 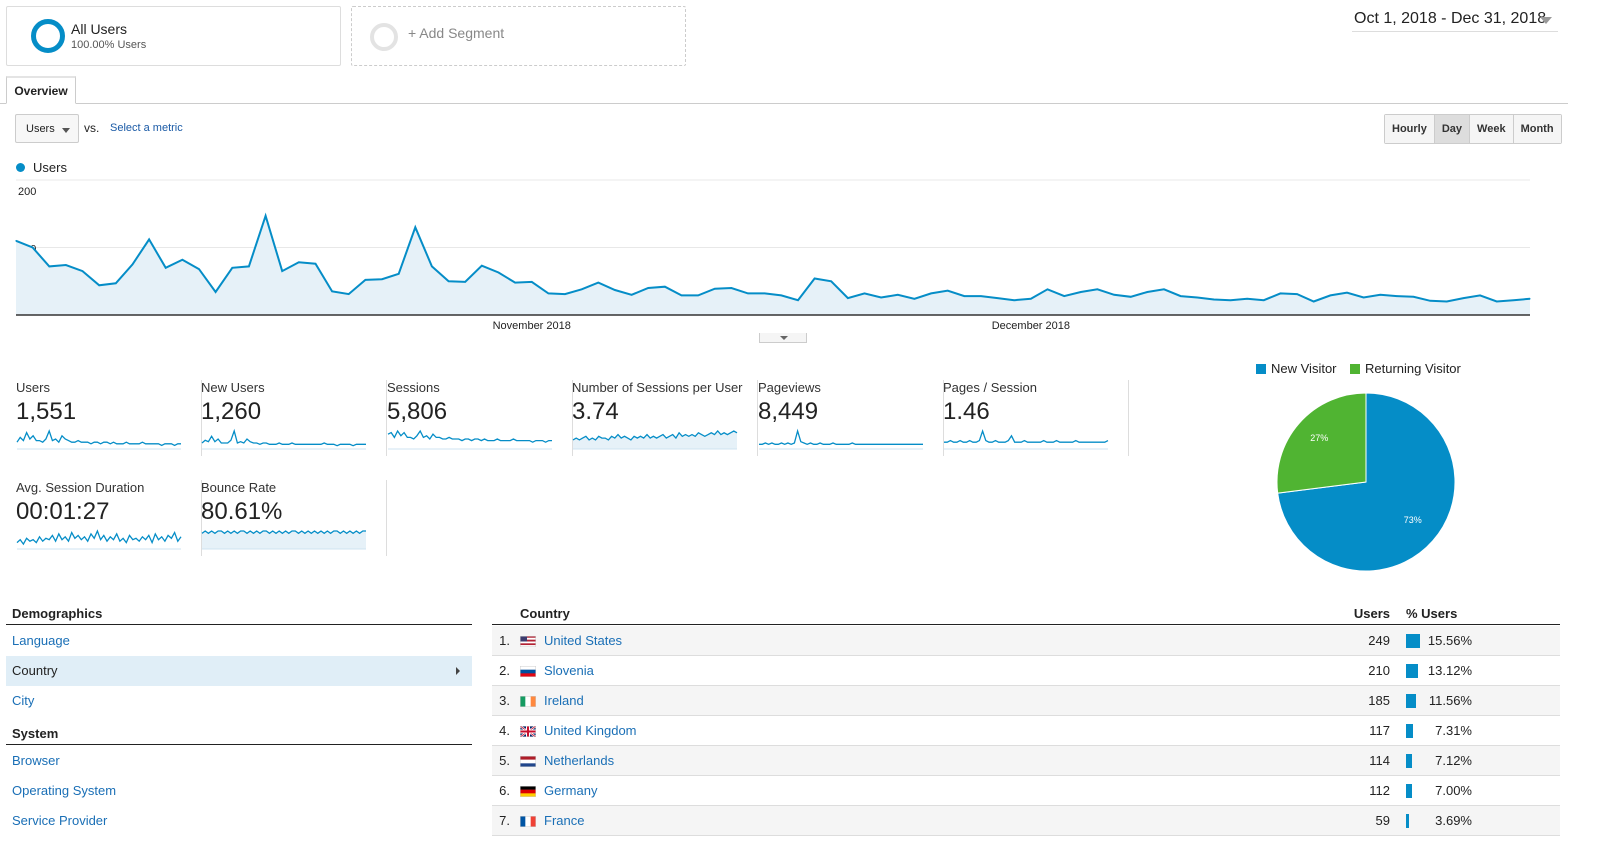 I want to click on country-link: France, so click(x=564, y=820).